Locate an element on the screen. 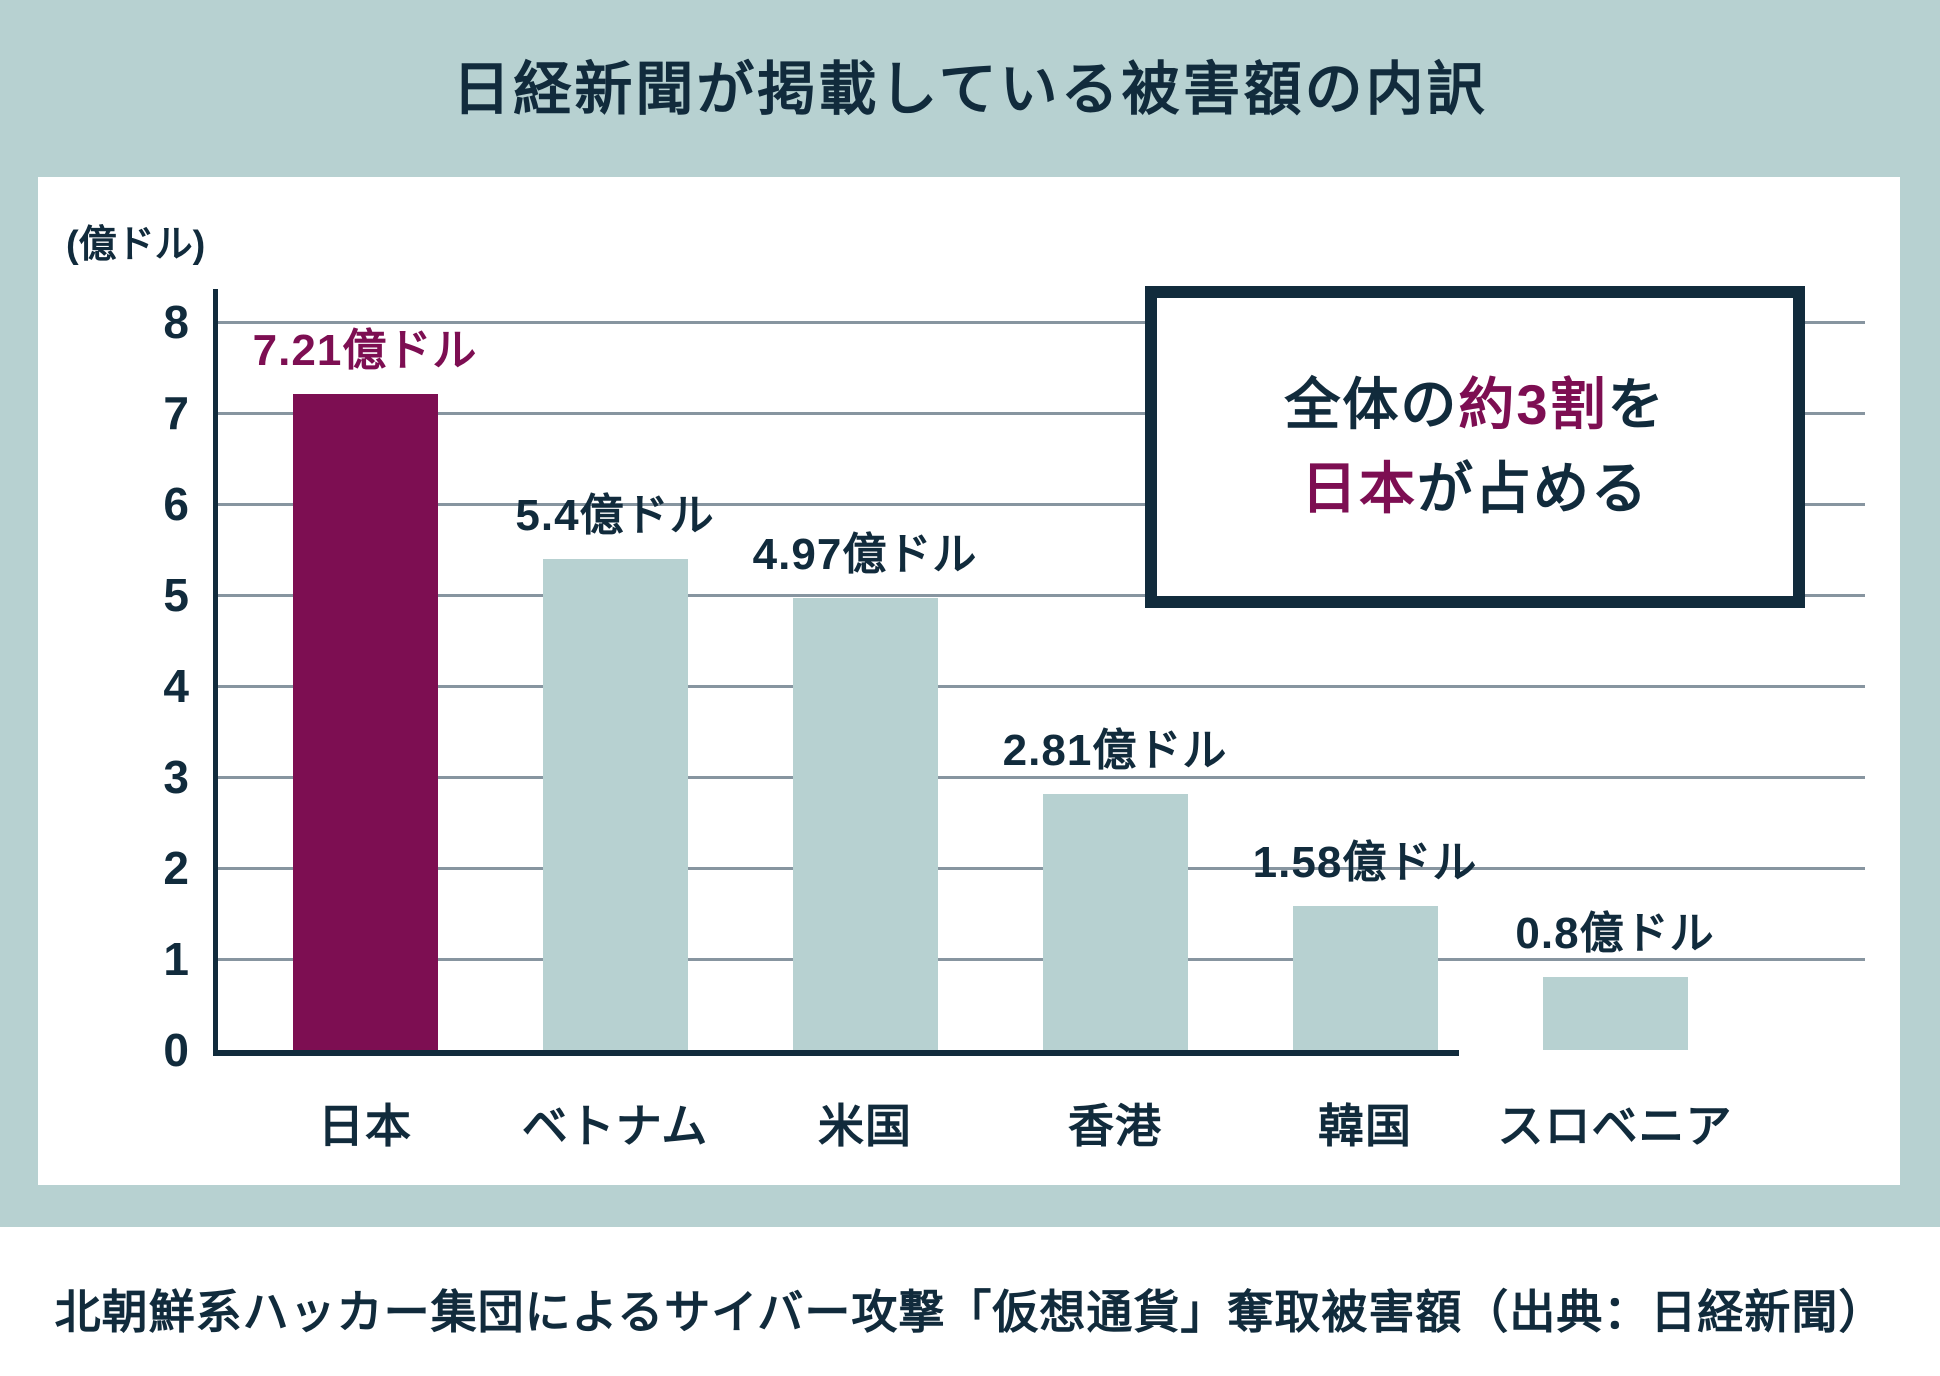 The height and width of the screenshot is (1376, 1940). y-tick-label: 2 is located at coordinates (176, 868).